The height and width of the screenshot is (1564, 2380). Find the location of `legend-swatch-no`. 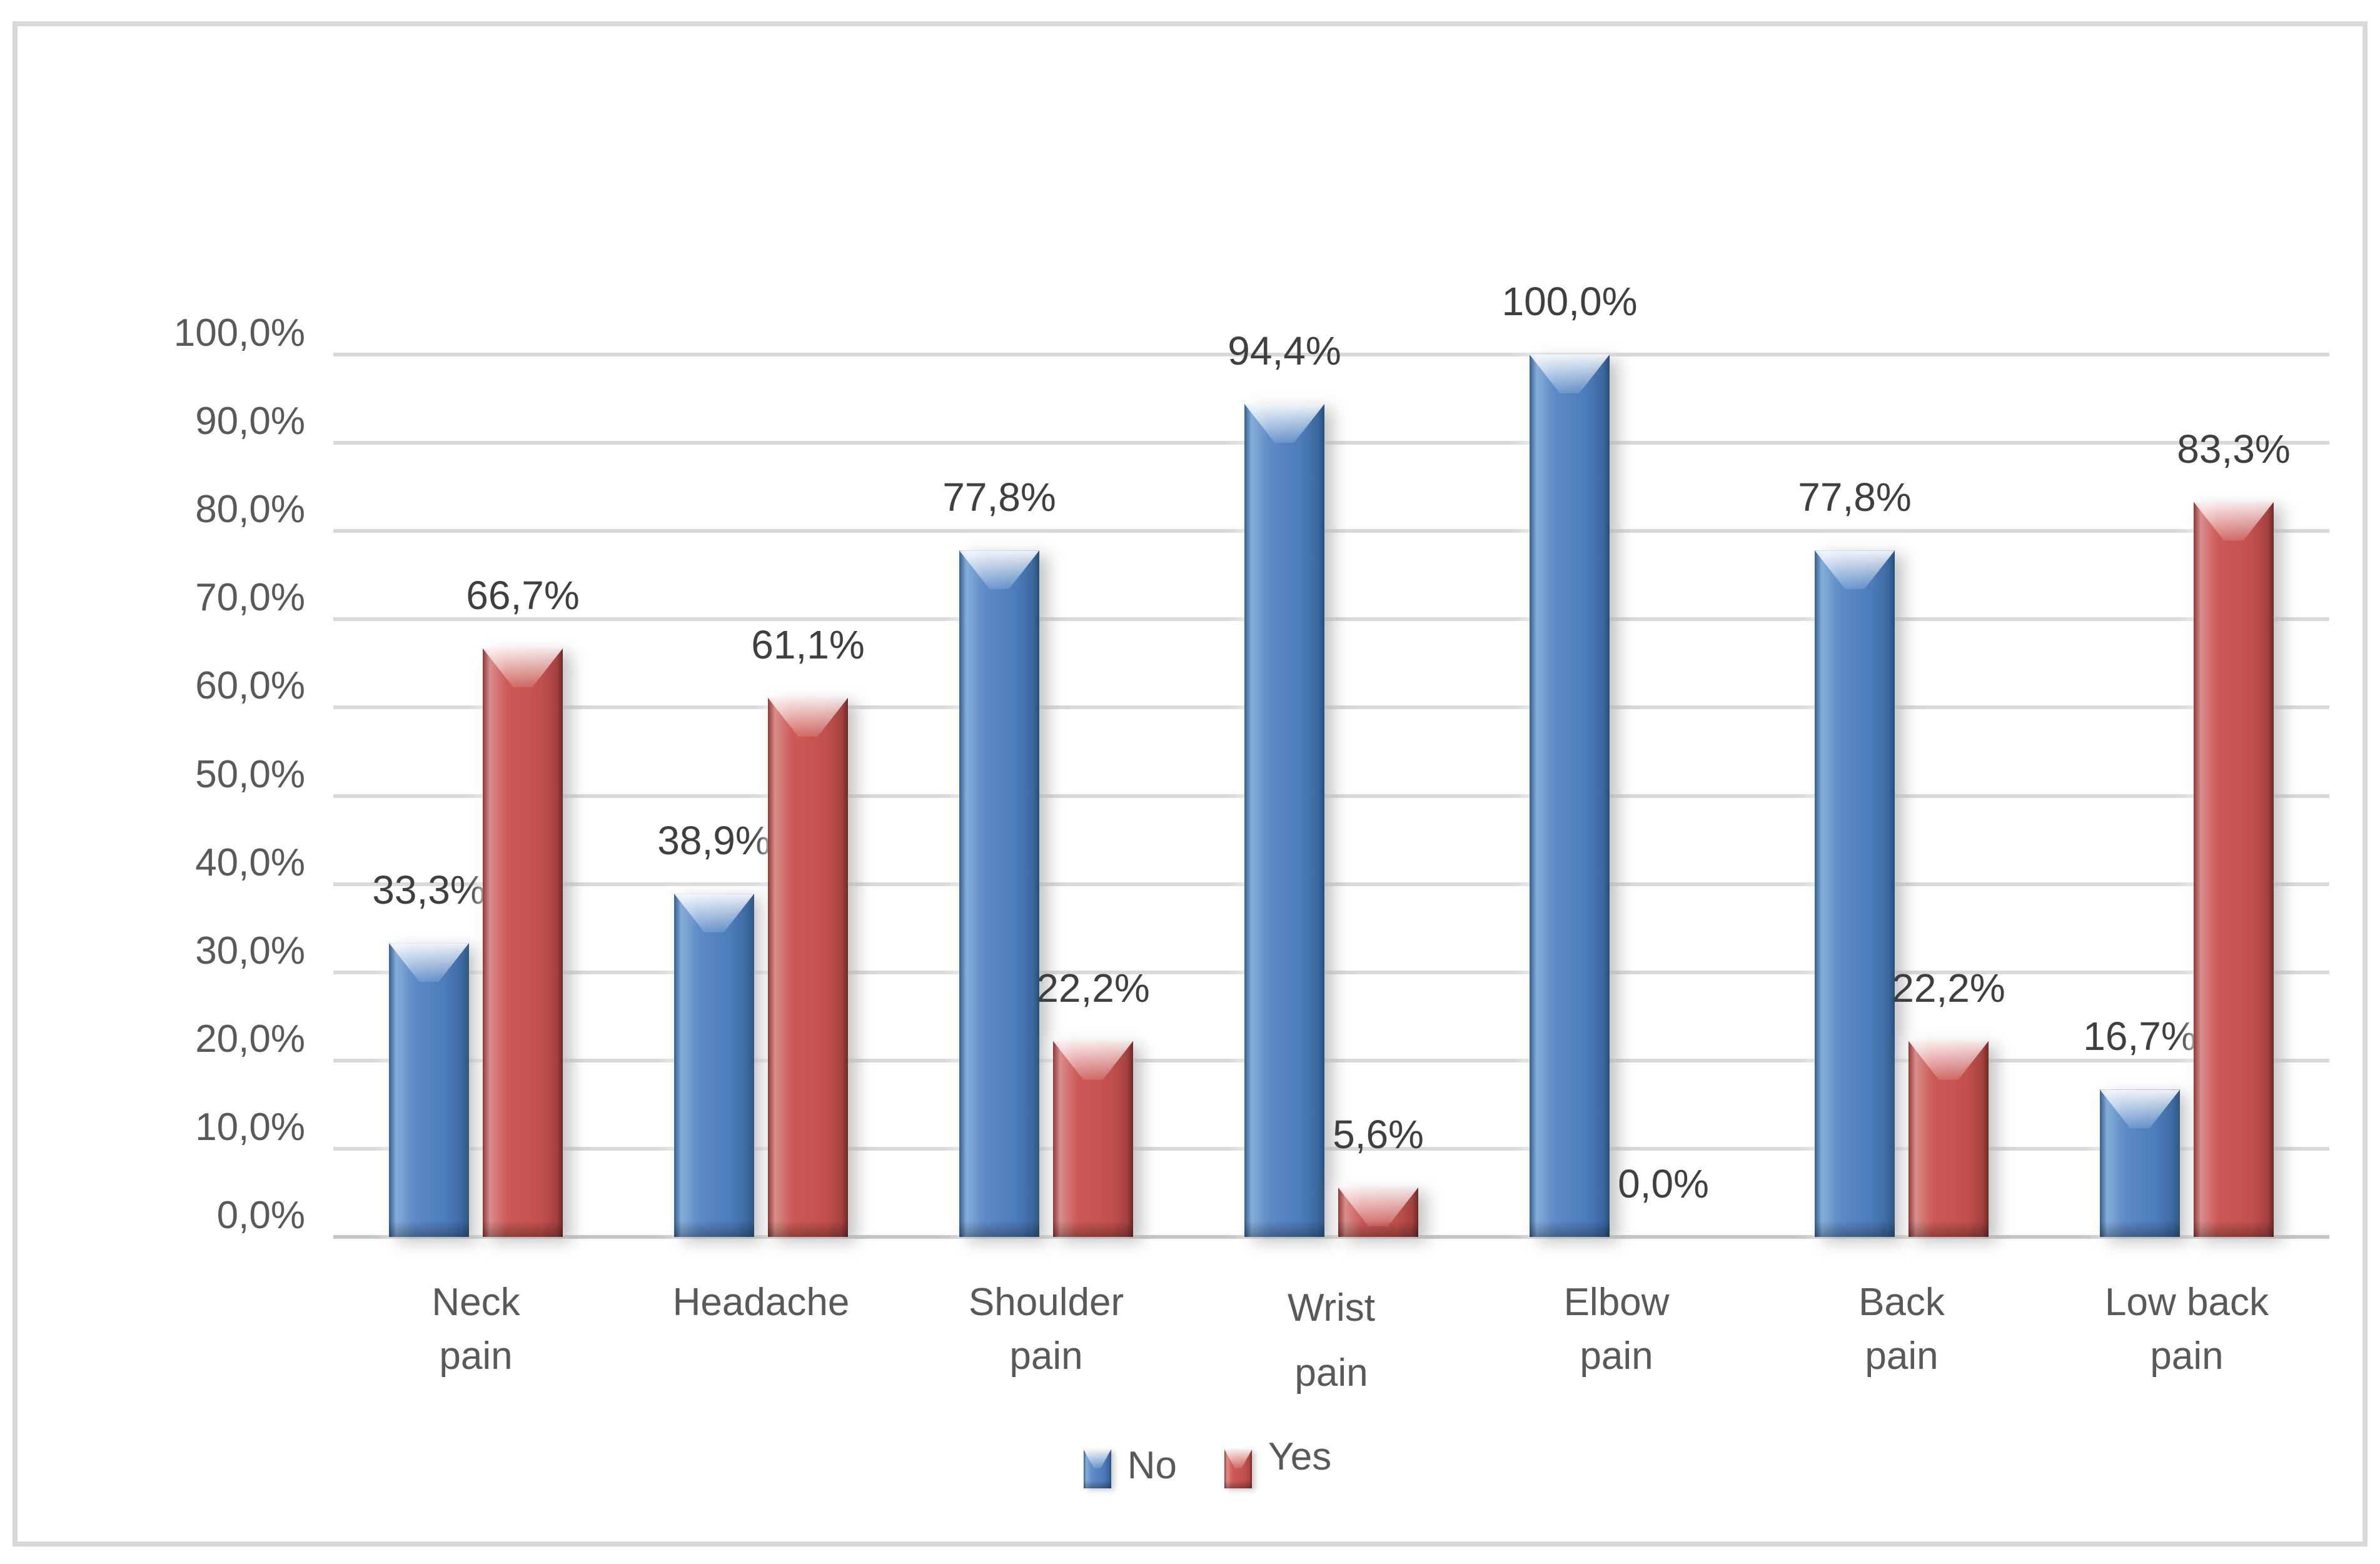

legend-swatch-no is located at coordinates (1097, 1469).